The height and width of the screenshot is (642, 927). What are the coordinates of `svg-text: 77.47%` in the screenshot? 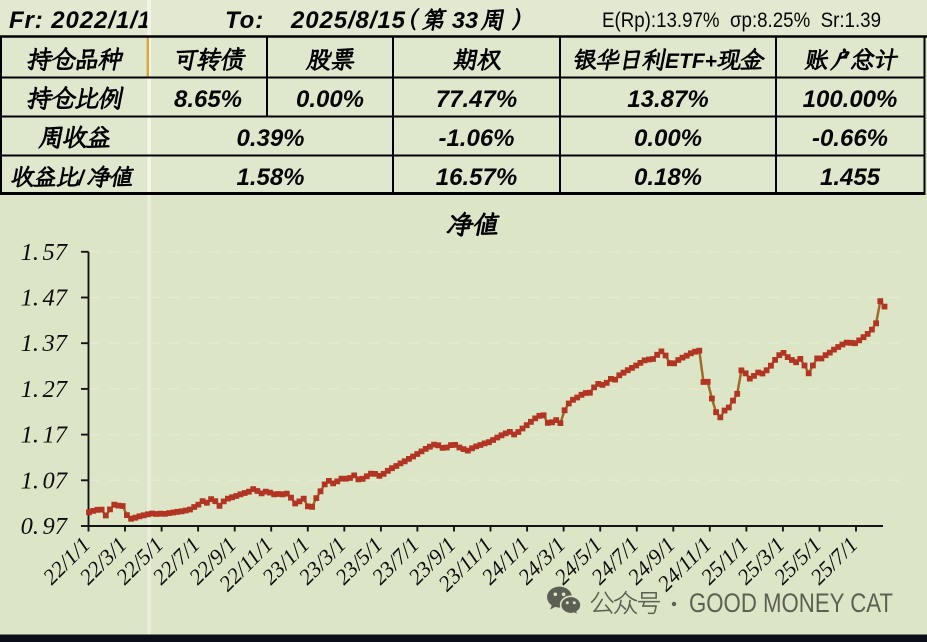 It's located at (476, 99).